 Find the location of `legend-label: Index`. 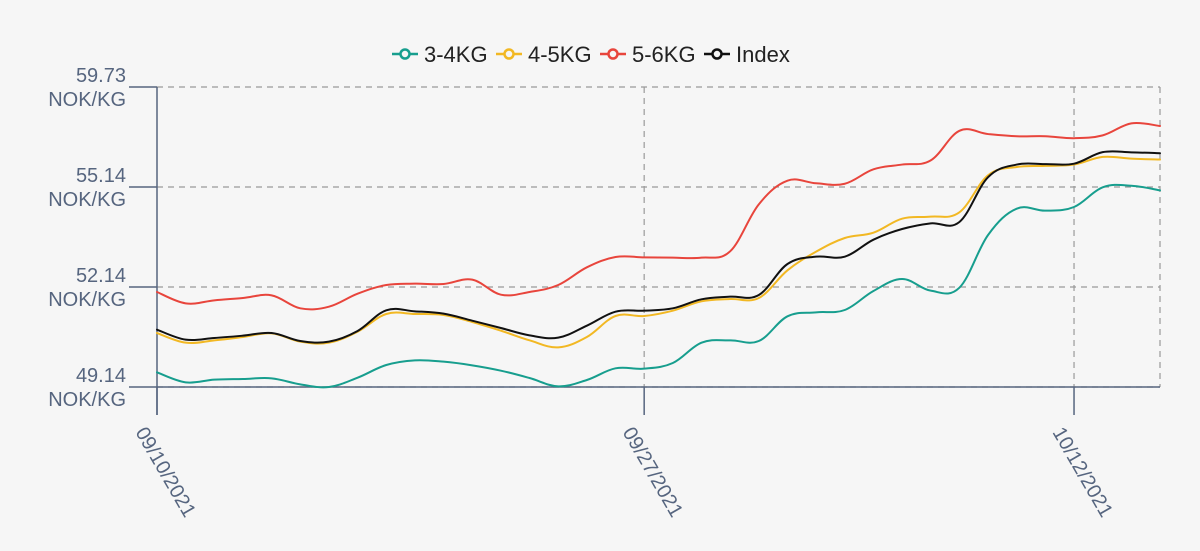

legend-label: Index is located at coordinates (763, 54).